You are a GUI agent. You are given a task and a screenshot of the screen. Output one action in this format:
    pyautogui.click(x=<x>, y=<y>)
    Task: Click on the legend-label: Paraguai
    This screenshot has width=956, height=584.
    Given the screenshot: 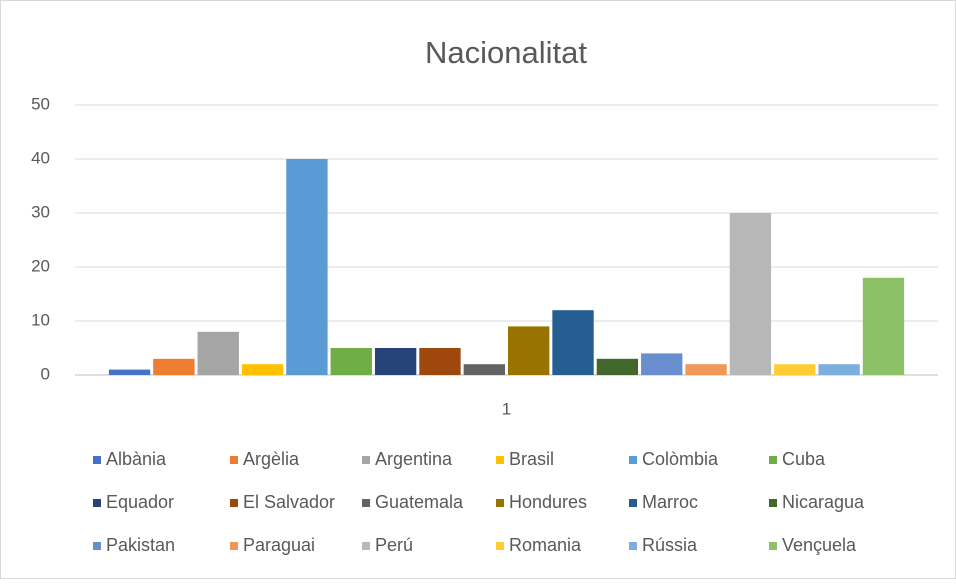 What is the action you would take?
    pyautogui.click(x=279, y=545)
    